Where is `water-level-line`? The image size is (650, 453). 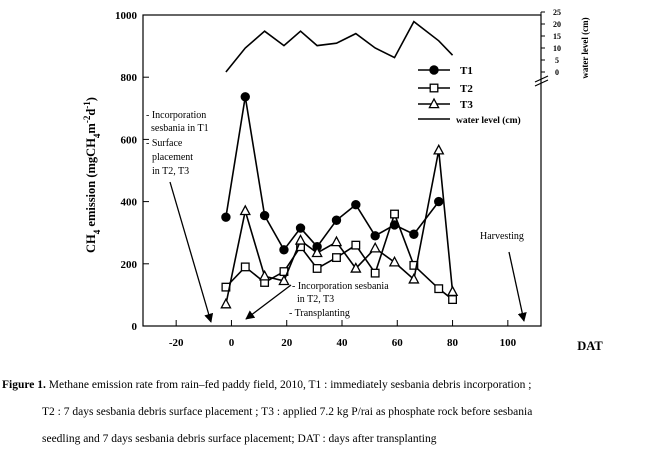
water-level-line is located at coordinates (339, 46).